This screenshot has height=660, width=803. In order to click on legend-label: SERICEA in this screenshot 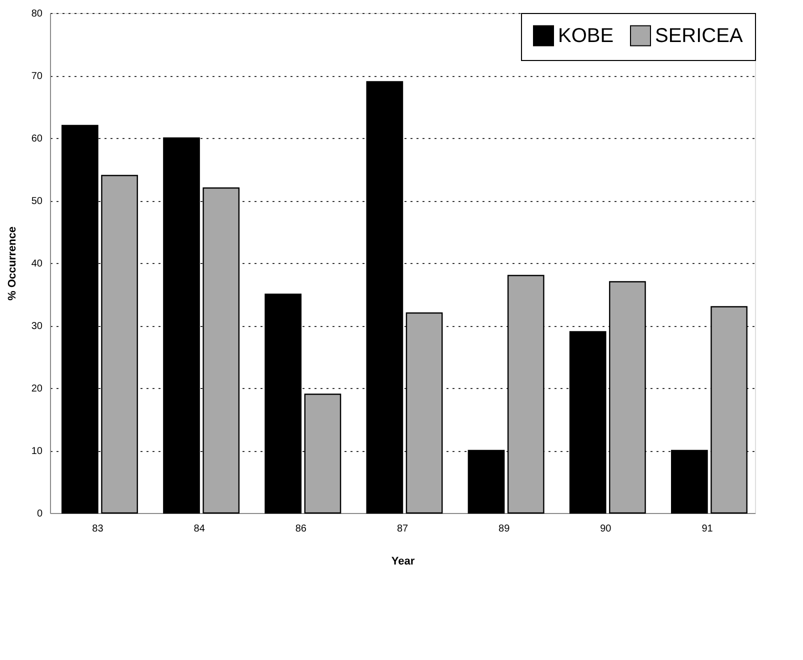, I will do `click(699, 35)`.